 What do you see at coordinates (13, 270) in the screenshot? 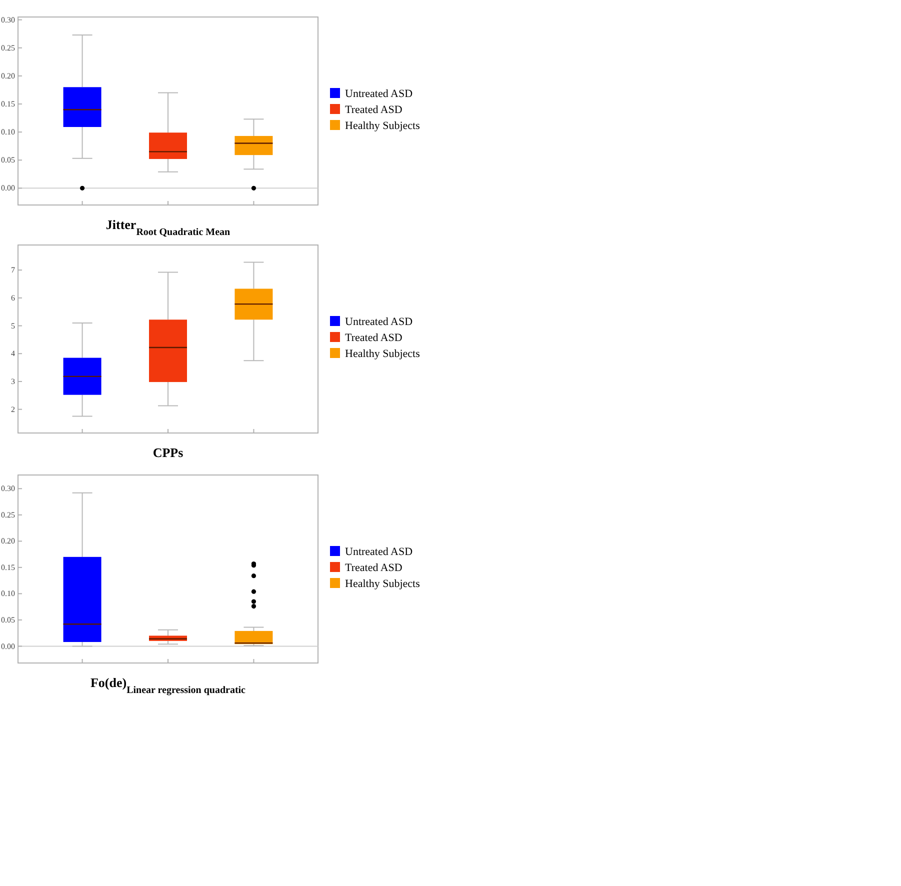
I see `y-tick-label: 7` at bounding box center [13, 270].